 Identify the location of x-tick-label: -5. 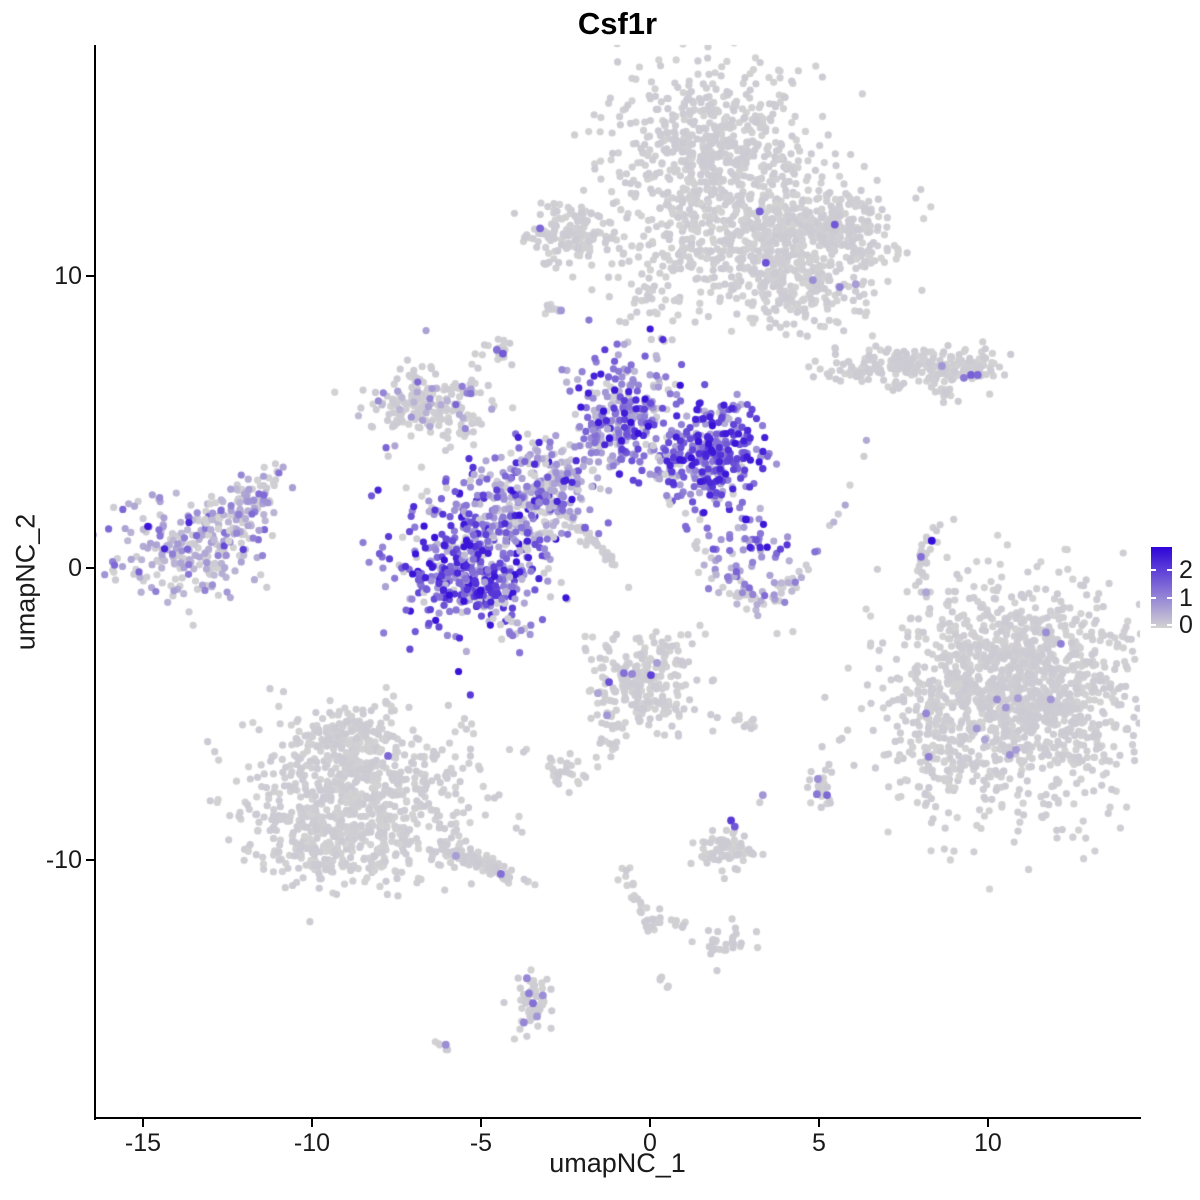
(481, 1143).